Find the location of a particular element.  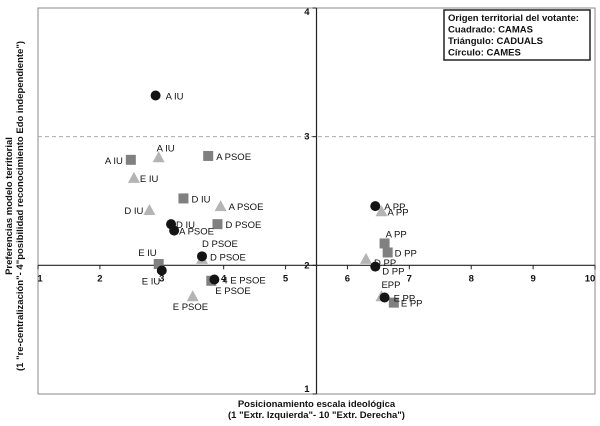

point-label: 4 E PSOE is located at coordinates (243, 280).